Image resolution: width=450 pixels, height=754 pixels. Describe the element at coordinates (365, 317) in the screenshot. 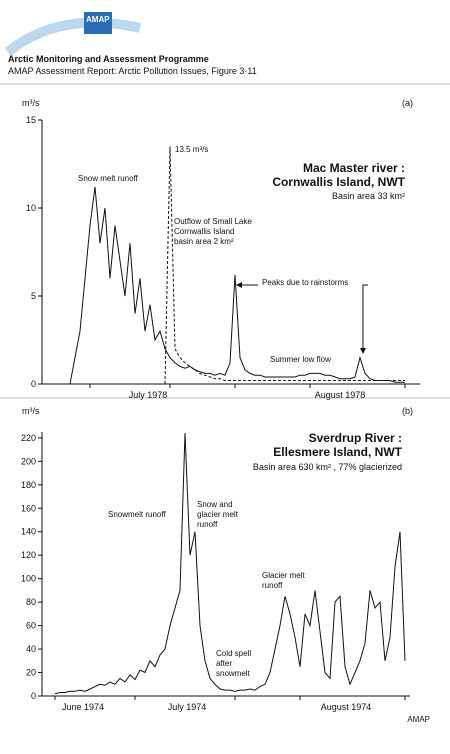

I see `arrow` at that location.